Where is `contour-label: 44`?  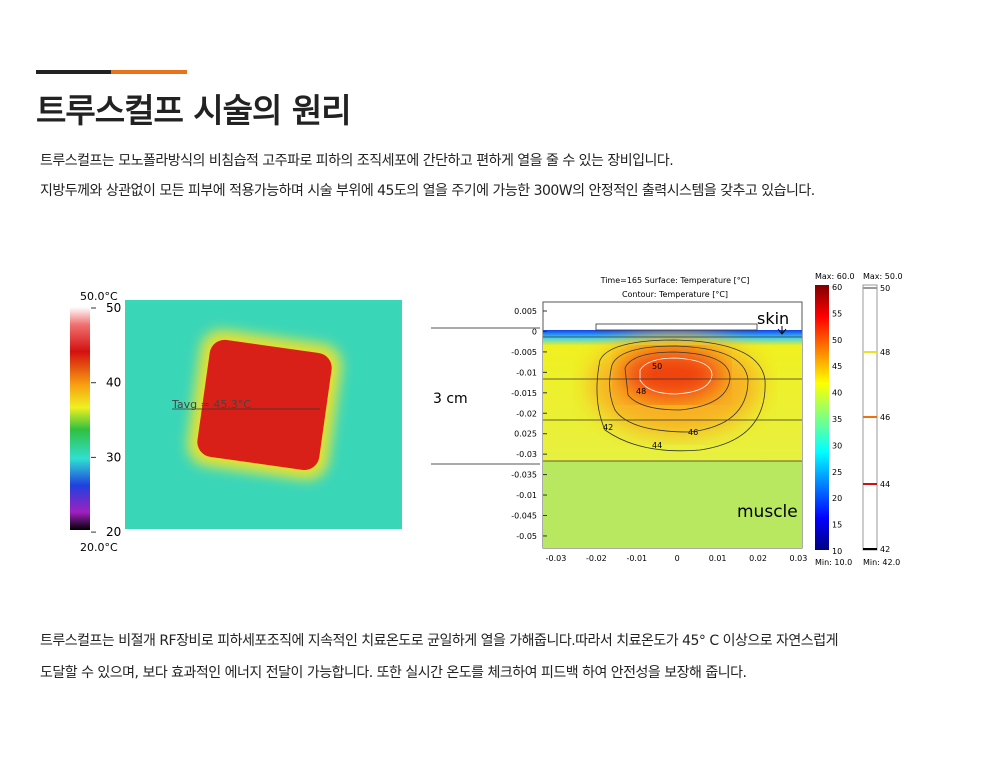 contour-label: 44 is located at coordinates (657, 445).